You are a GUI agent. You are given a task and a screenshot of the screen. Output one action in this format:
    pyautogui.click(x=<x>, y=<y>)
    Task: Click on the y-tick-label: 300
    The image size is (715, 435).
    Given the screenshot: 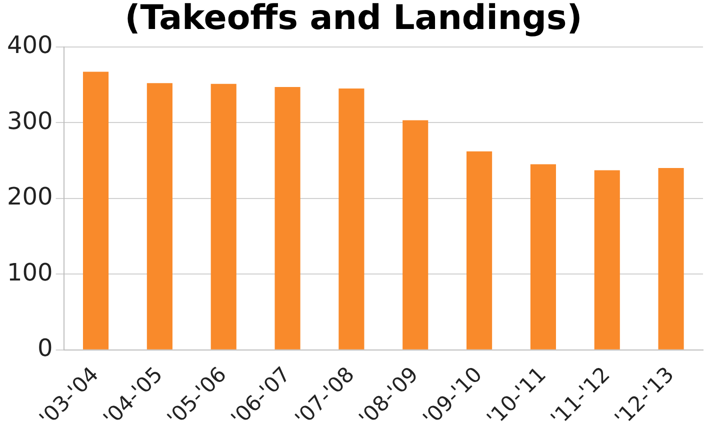 What is the action you would take?
    pyautogui.click(x=29, y=120)
    